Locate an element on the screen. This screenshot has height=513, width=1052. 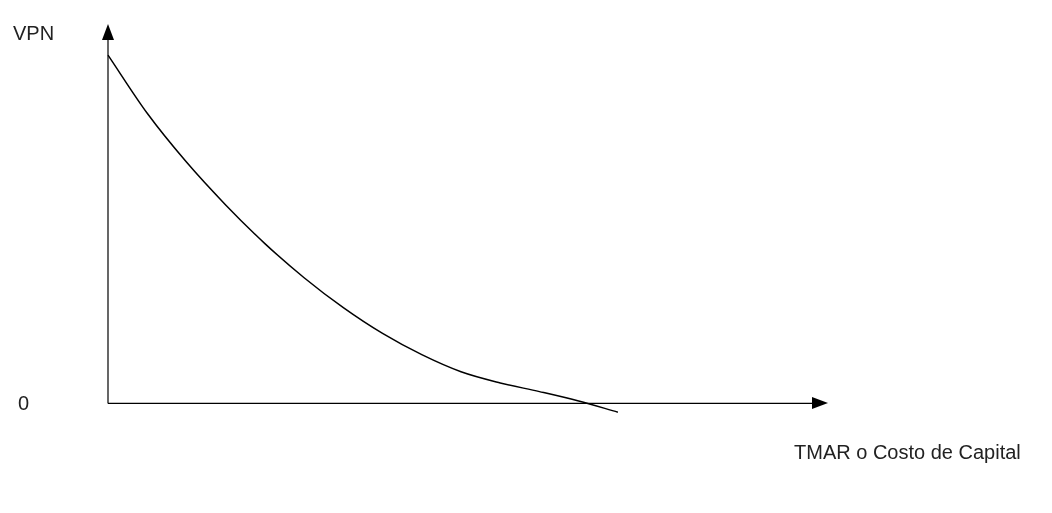
x-axis-title: TMAR o Costo de Capital is located at coordinates (907, 453).